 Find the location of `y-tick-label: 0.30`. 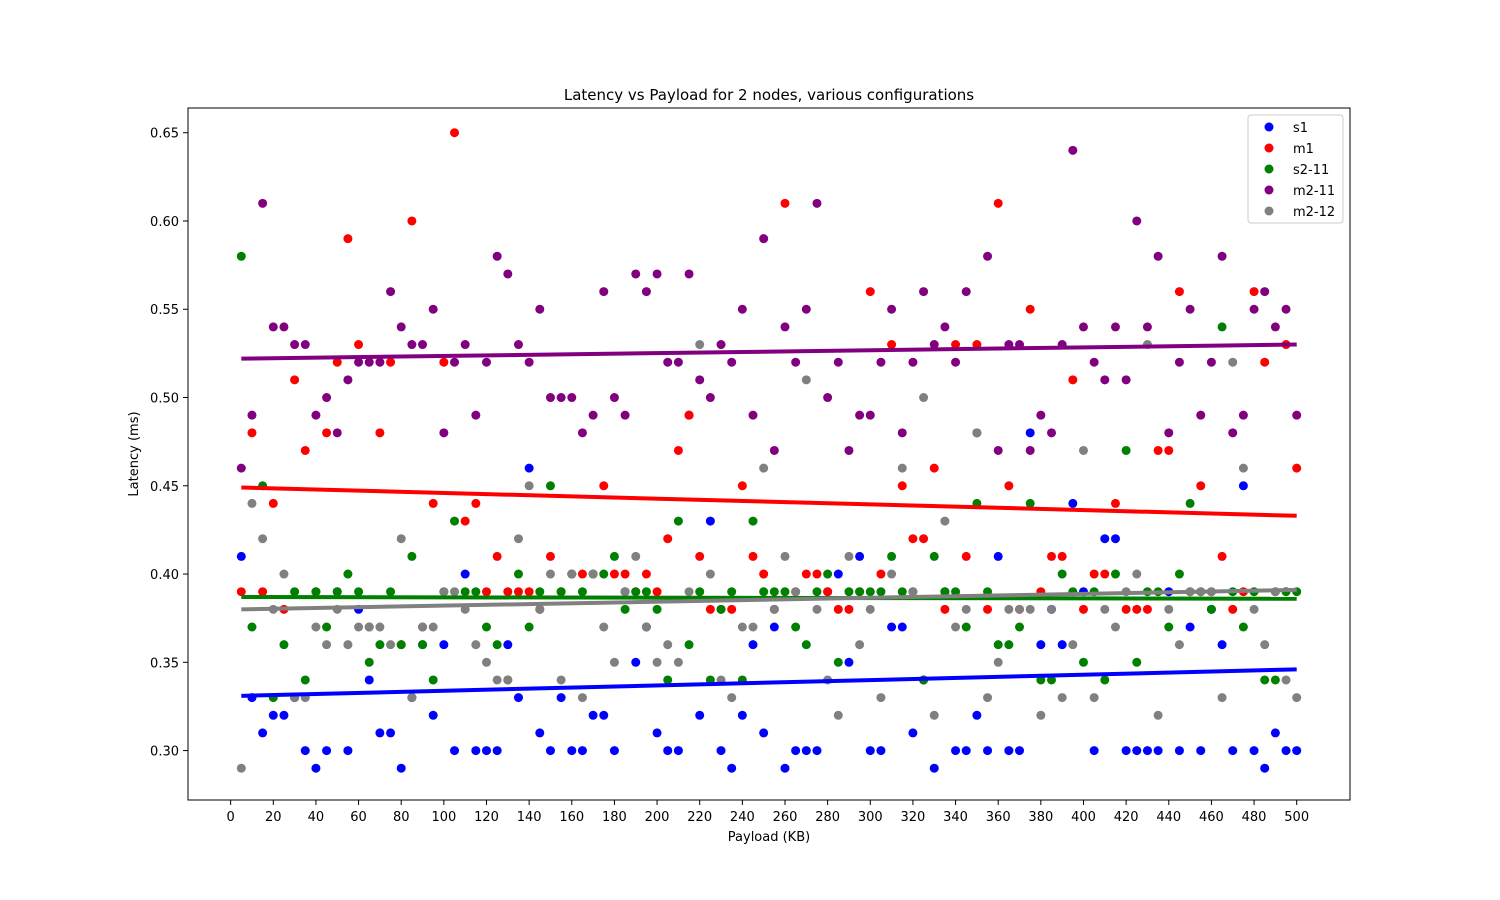

y-tick-label: 0.30 is located at coordinates (164, 752).